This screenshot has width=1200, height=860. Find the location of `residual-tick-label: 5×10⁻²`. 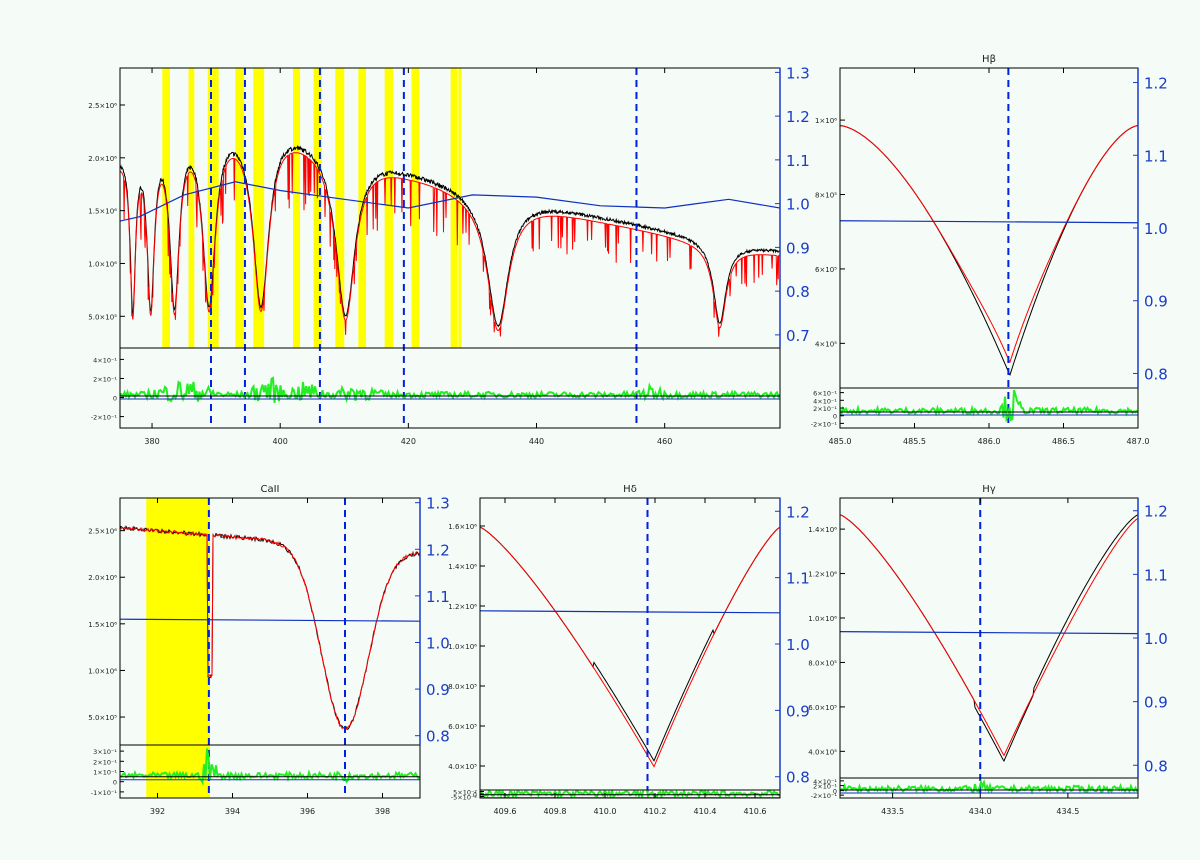

residual-tick-label: 5×10⁻² is located at coordinates (465, 793).